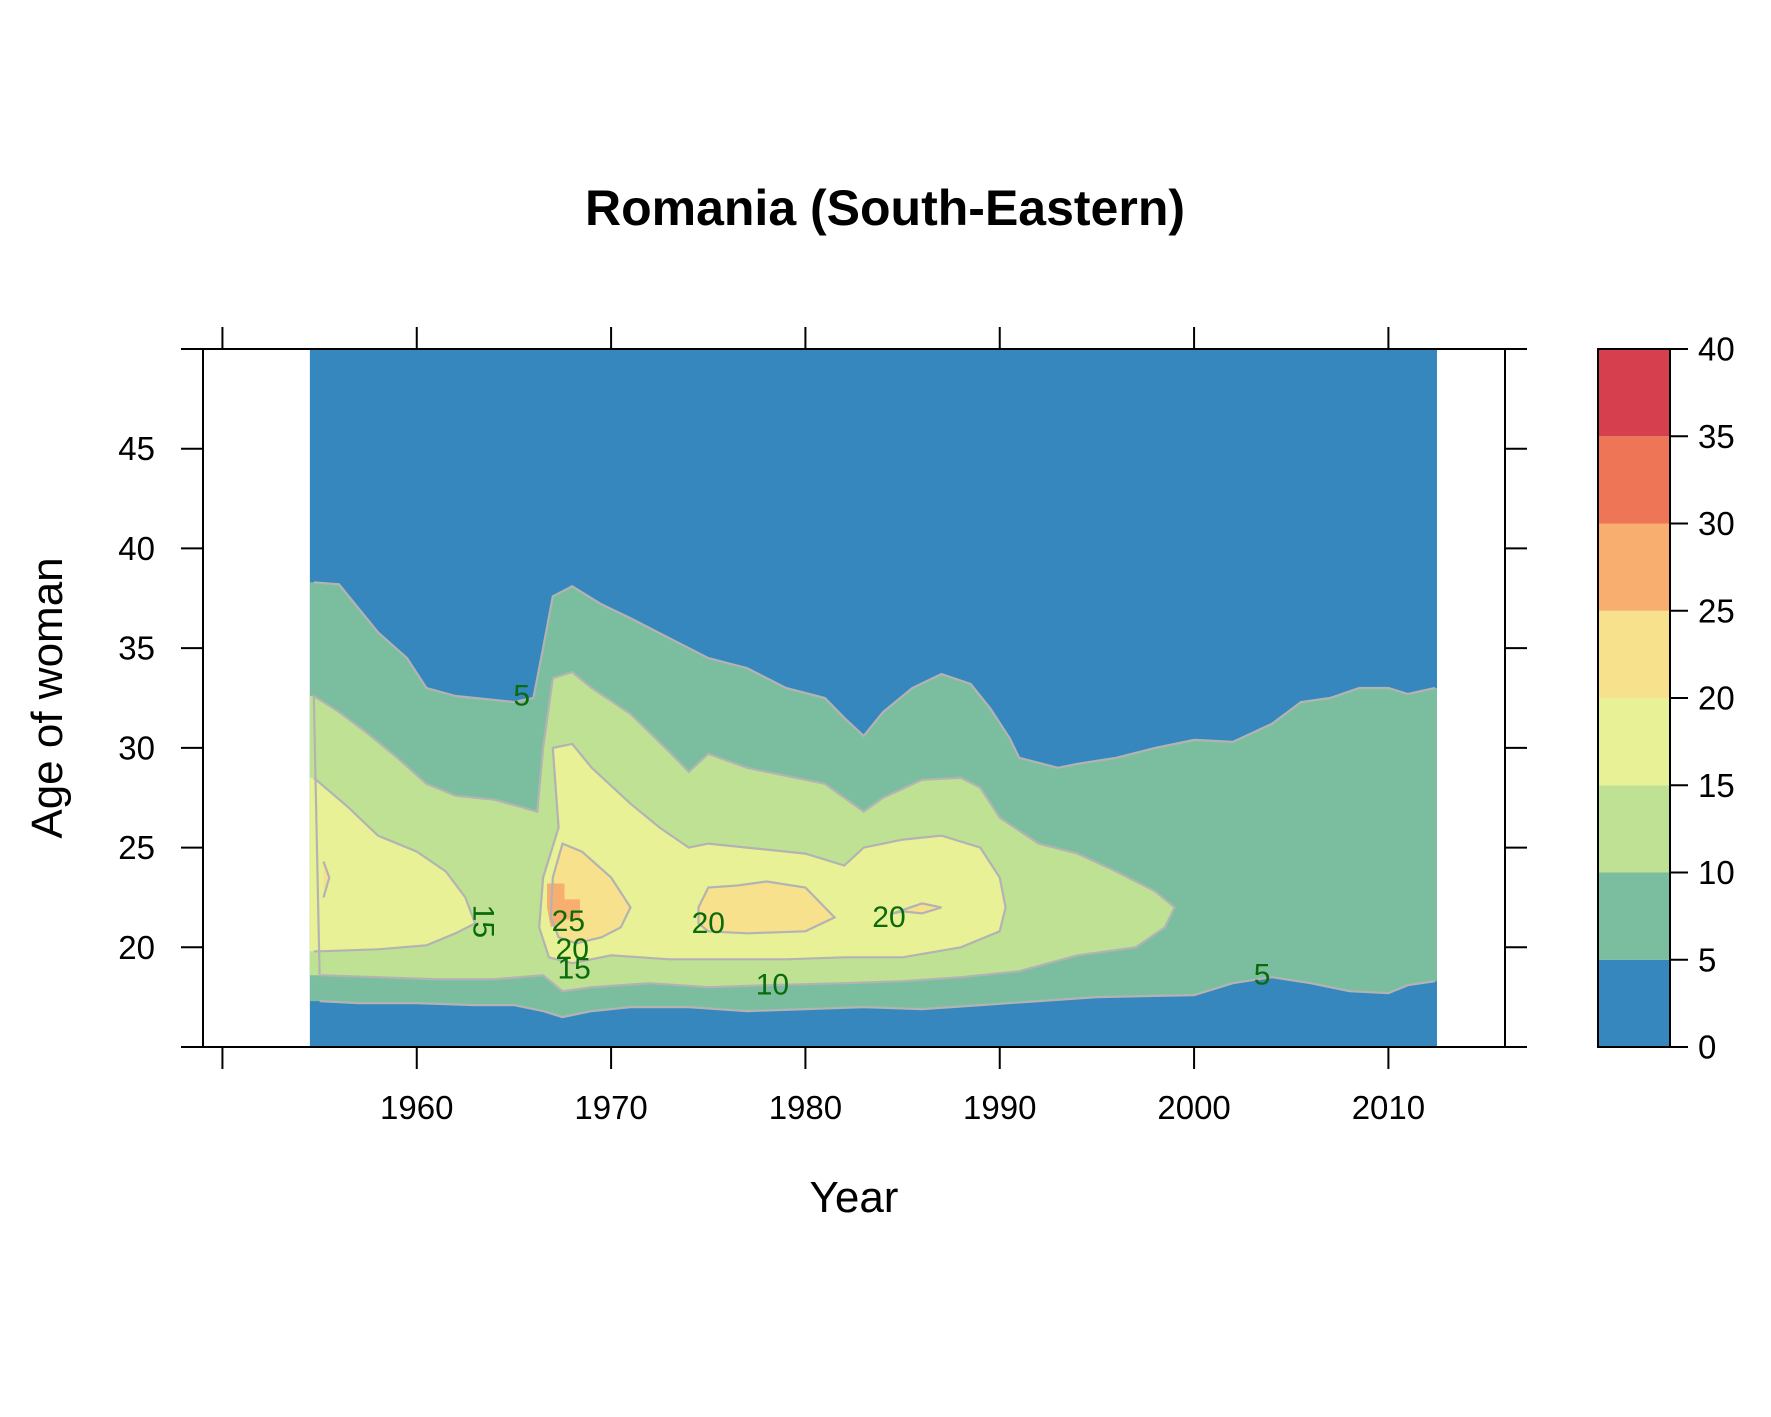 This screenshot has height=1417, width=1771. I want to click on x-axis-title: Year, so click(854, 1197).